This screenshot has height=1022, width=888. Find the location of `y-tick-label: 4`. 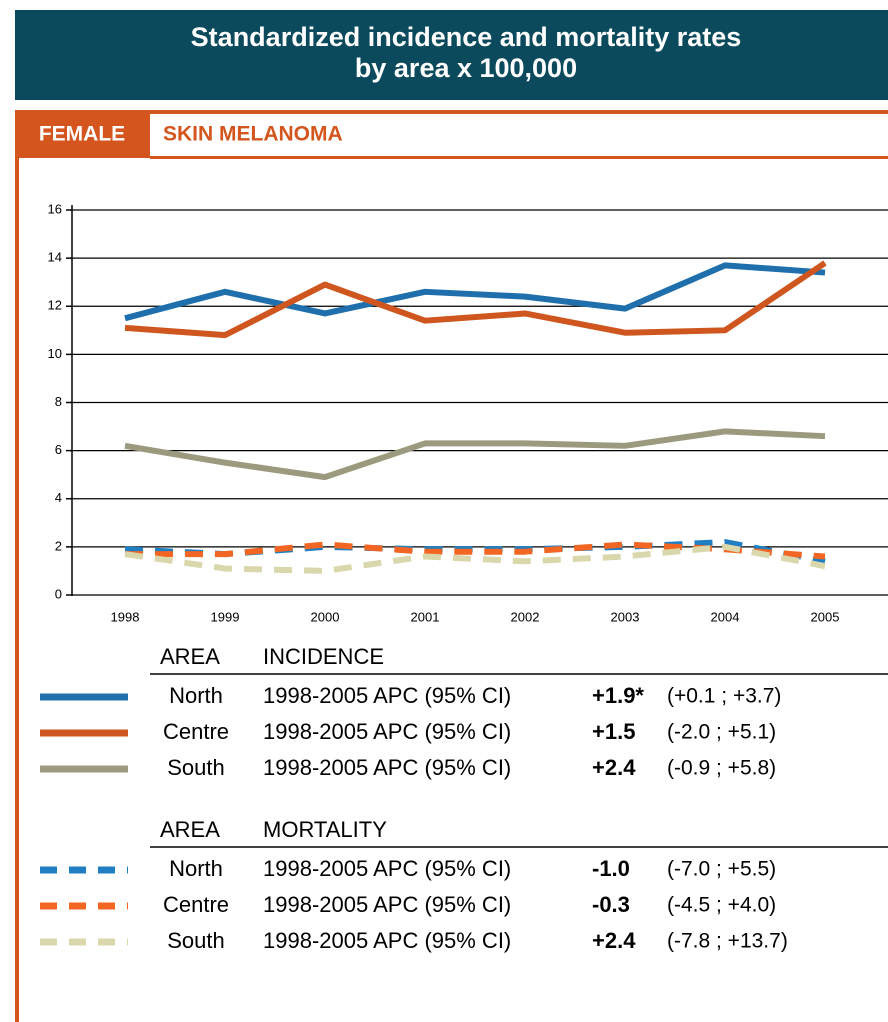

y-tick-label: 4 is located at coordinates (58, 497).